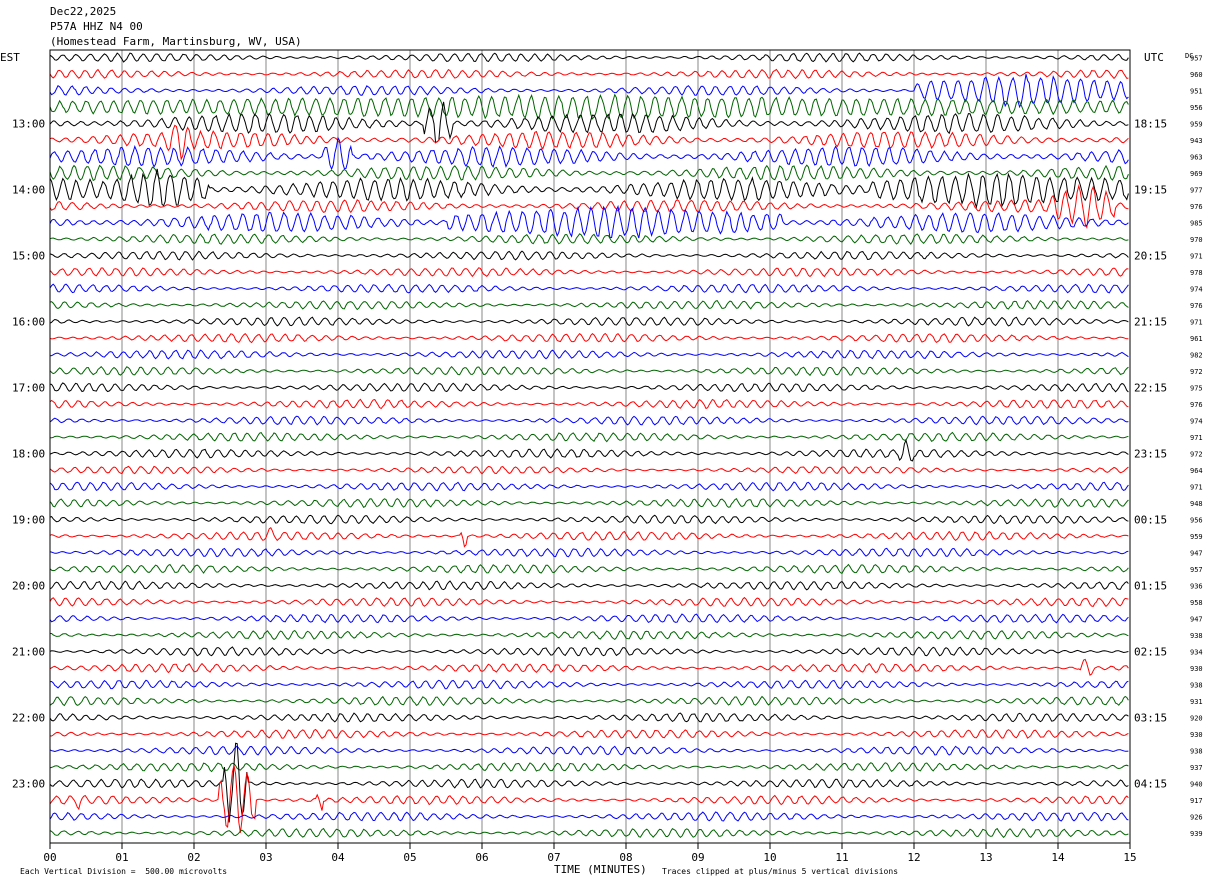  What do you see at coordinates (600, 869) in the screenshot?
I see `x-axis-title: TIME (MINUTES)` at bounding box center [600, 869].